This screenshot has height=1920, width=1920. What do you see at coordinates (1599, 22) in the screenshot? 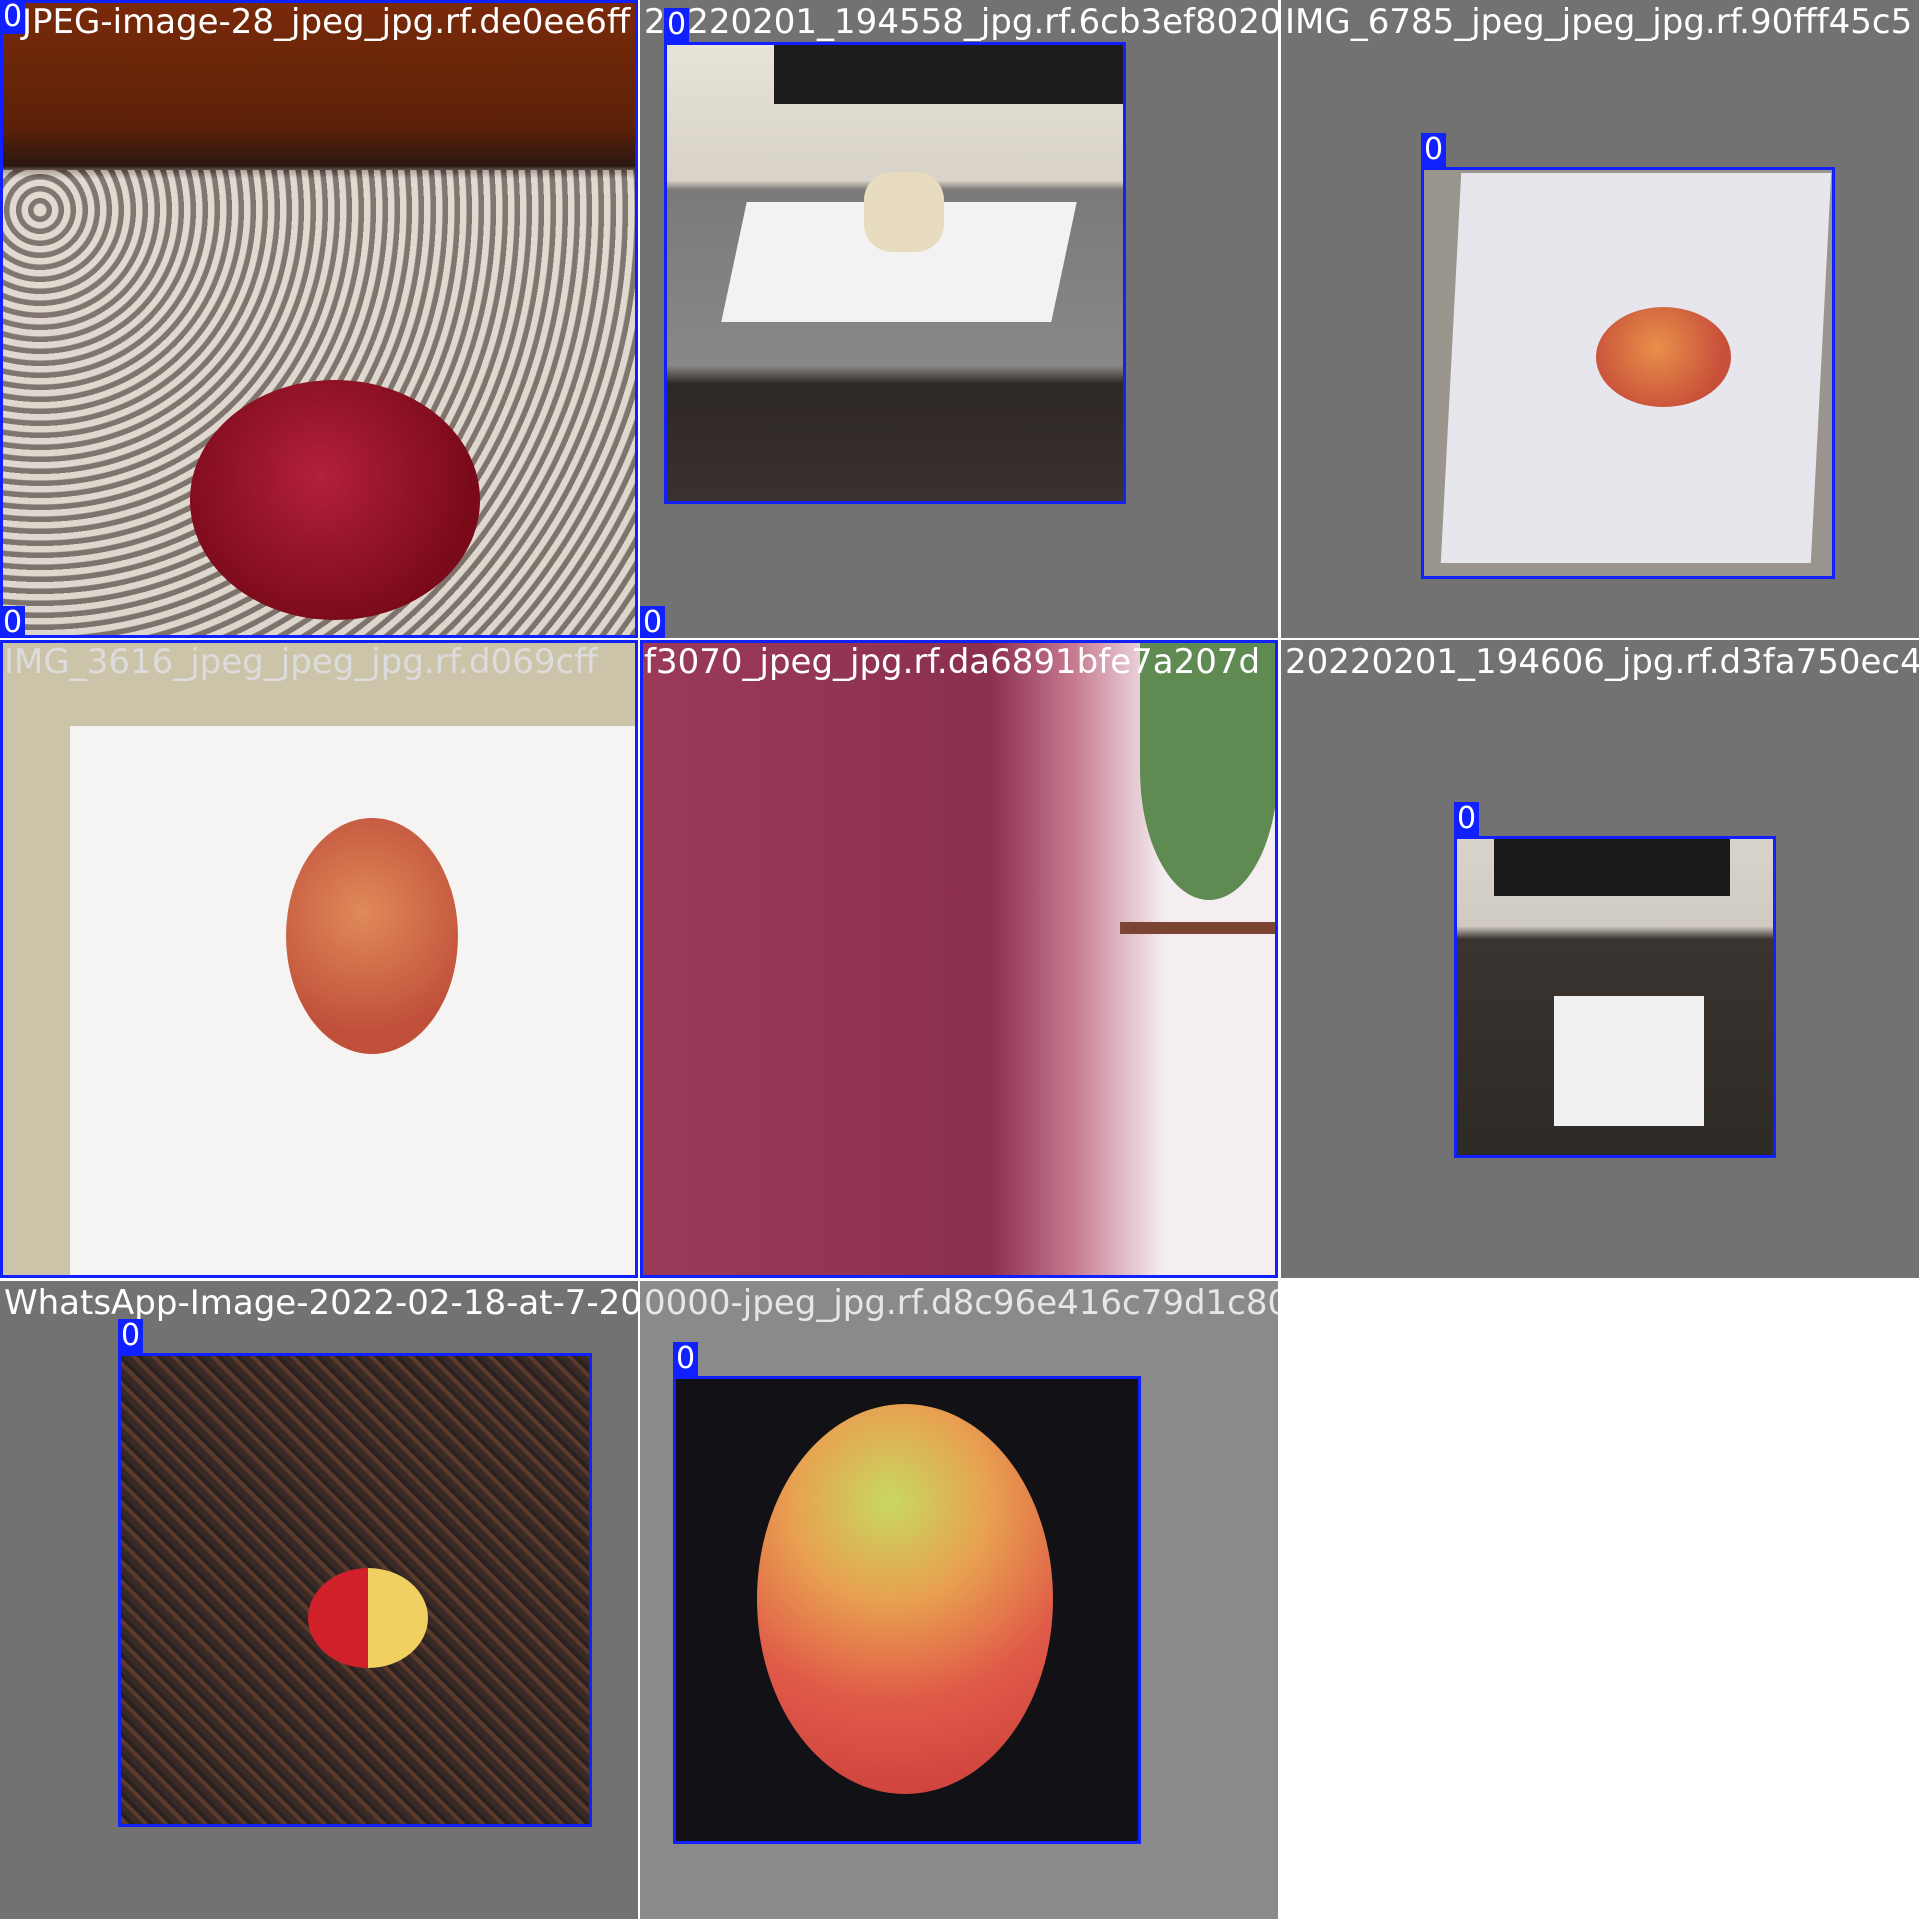
I see `tile-filename: IMG_6785_jpeg_jpeg_jpg.rf.90fff45c5` at bounding box center [1599, 22].